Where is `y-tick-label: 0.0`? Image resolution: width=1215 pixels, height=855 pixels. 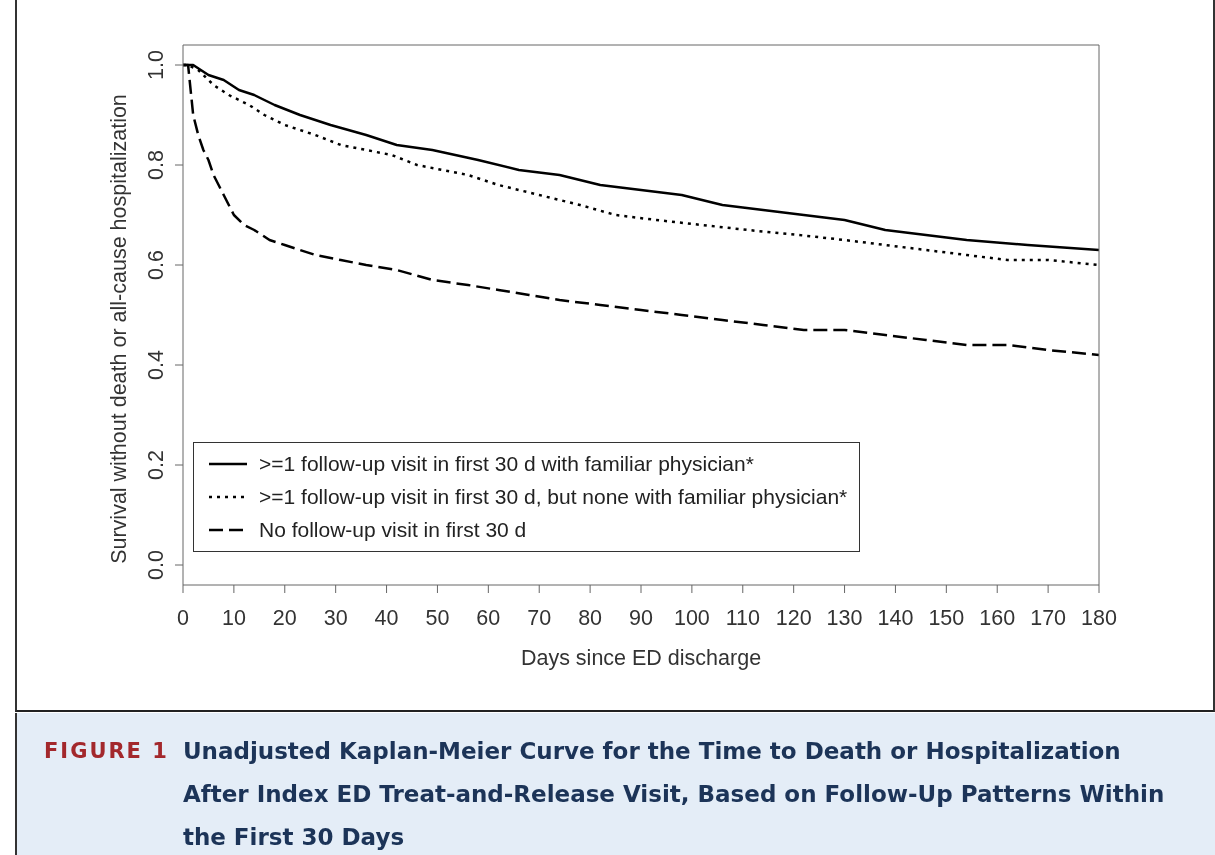 y-tick-label: 0.0 is located at coordinates (156, 565).